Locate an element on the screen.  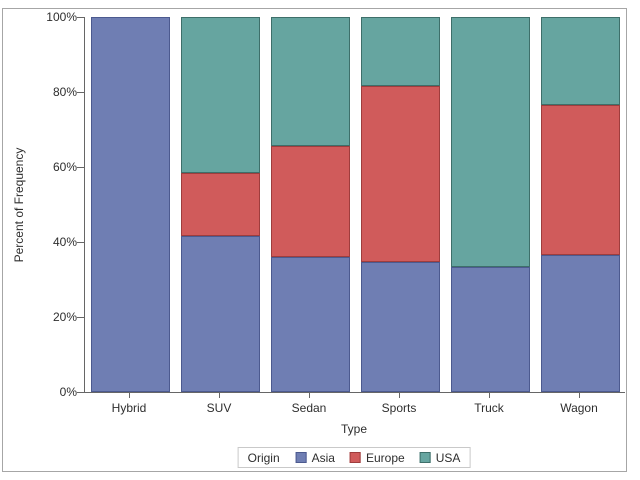
x-category-label: Sedan is located at coordinates (309, 408).